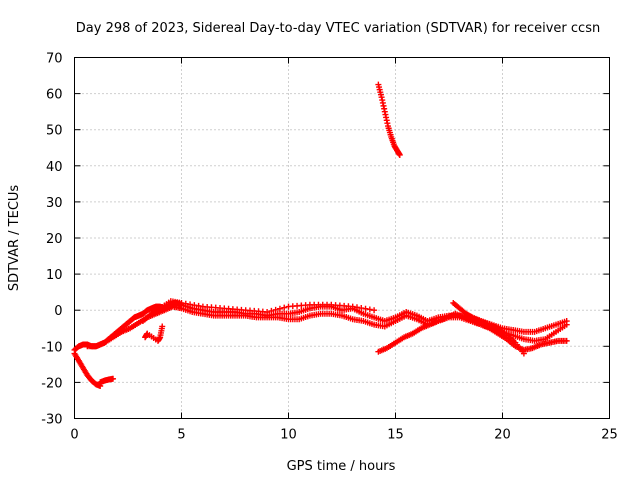 Image resolution: width=640 pixels, height=480 pixels. I want to click on series-high-segment, so click(389, 119).